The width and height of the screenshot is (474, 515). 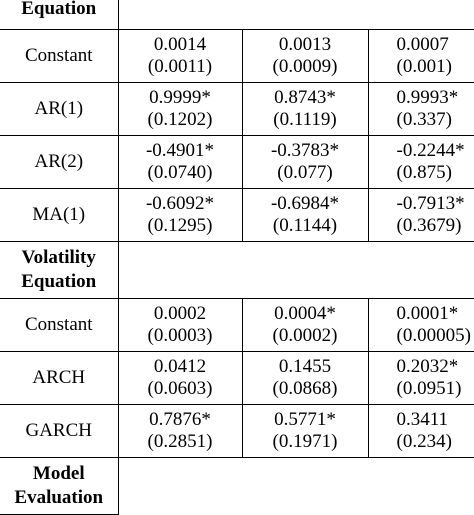 What do you see at coordinates (435, 98) in the screenshot?
I see `coefficient-value: 0.9993*` at bounding box center [435, 98].